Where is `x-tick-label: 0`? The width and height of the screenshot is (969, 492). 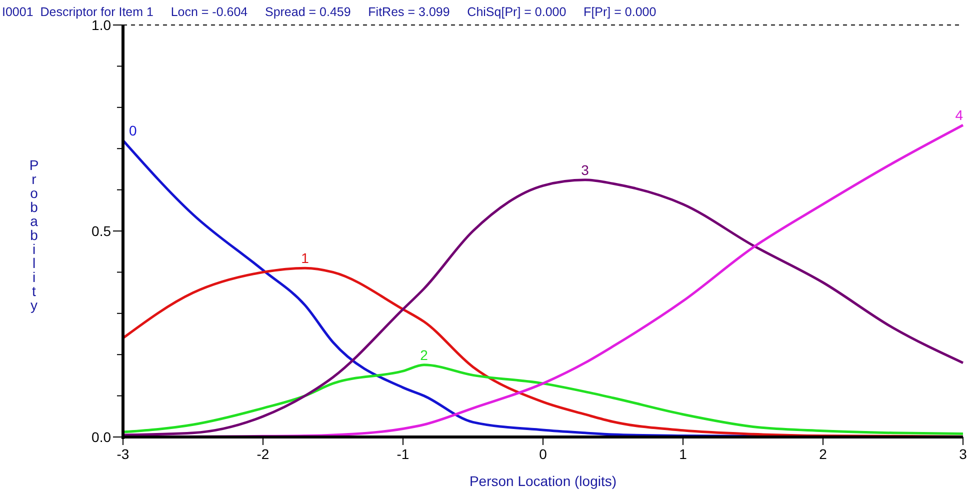 x-tick-label: 0 is located at coordinates (543, 454).